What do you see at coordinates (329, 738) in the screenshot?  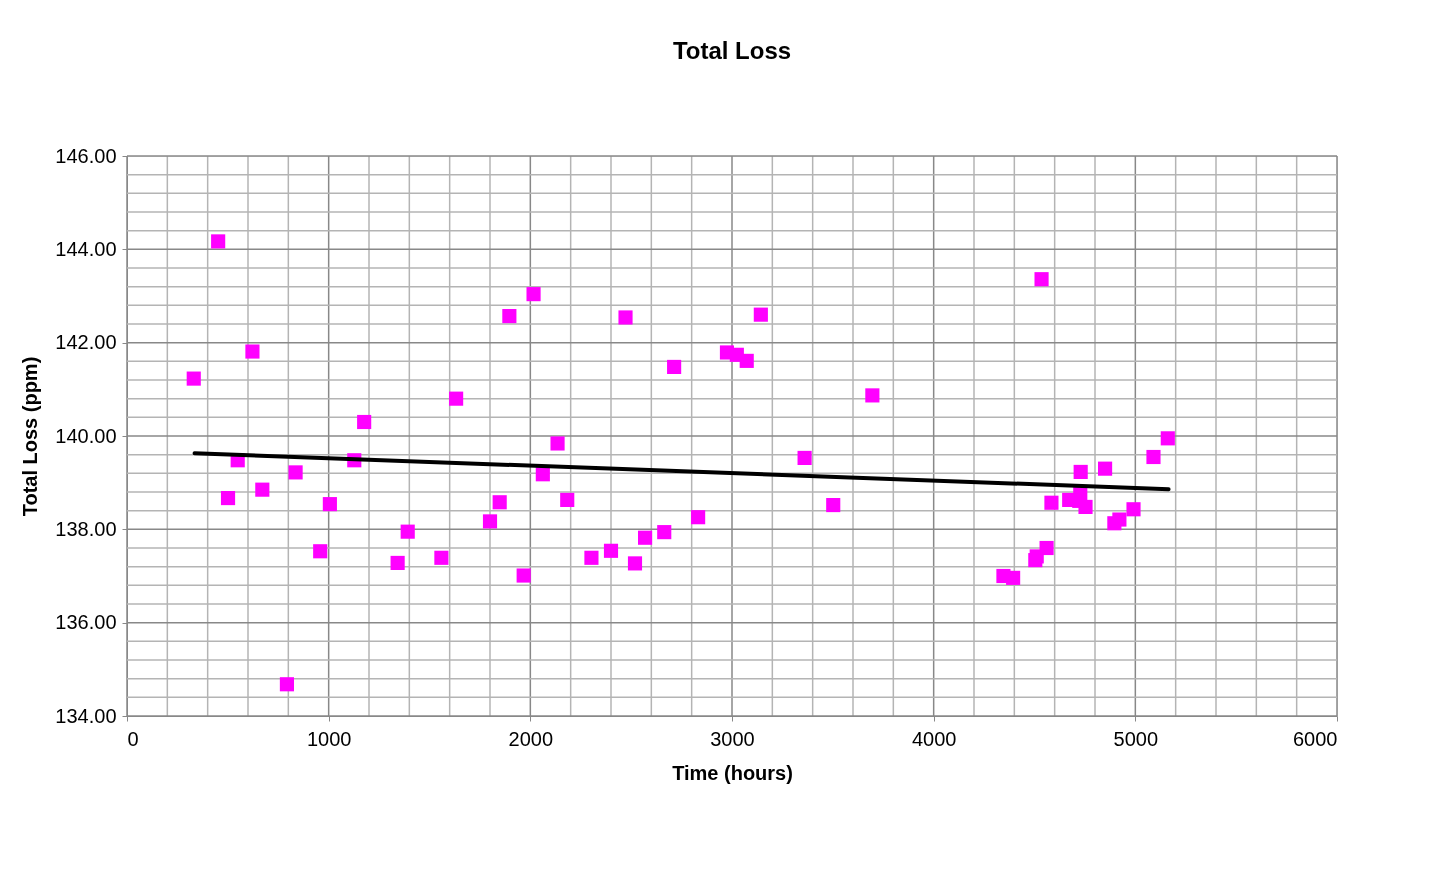 I see `x-tick-label: 1000` at bounding box center [329, 738].